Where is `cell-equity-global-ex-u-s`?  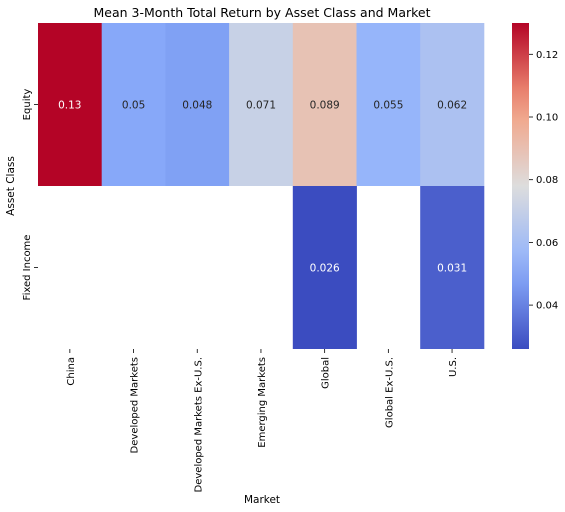 cell-equity-global-ex-u-s is located at coordinates (388, 104).